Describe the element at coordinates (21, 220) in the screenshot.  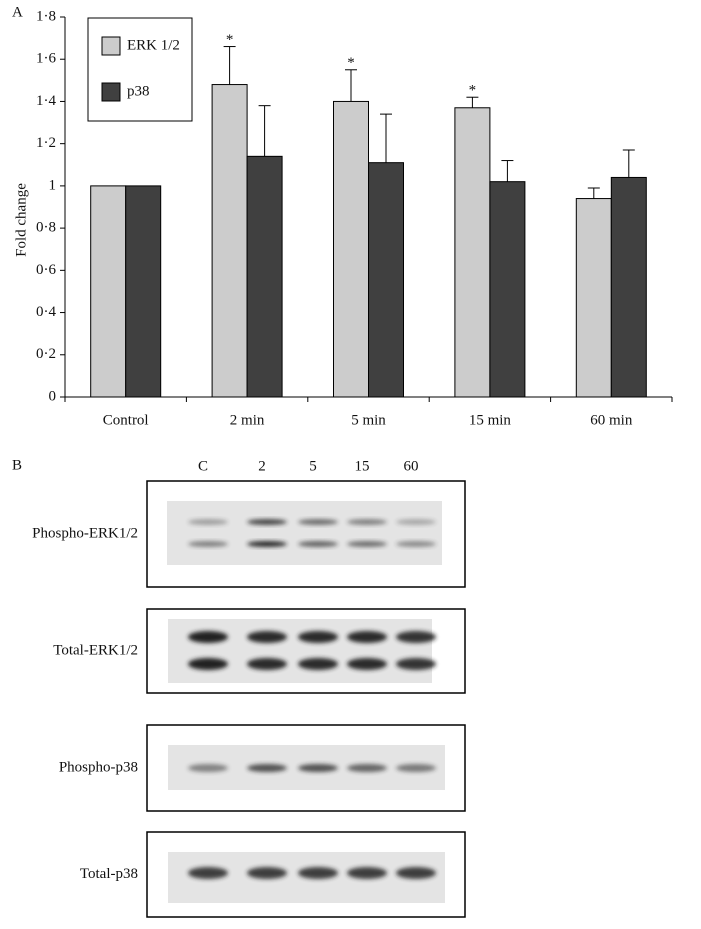
I see `y-axis-label: Fold change` at that location.